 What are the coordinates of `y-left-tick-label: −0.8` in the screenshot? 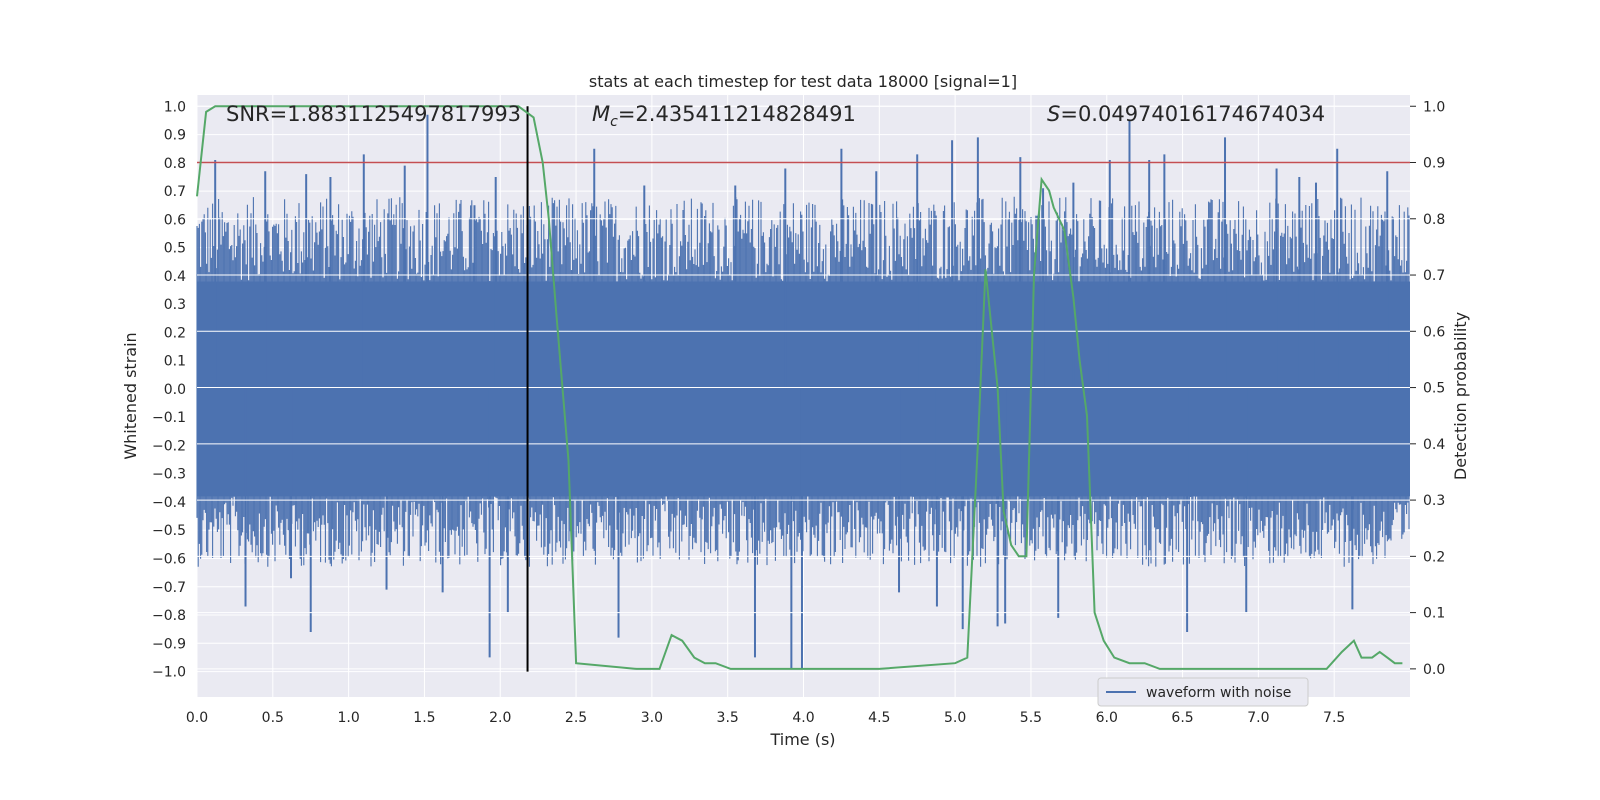 It's located at (169, 616).